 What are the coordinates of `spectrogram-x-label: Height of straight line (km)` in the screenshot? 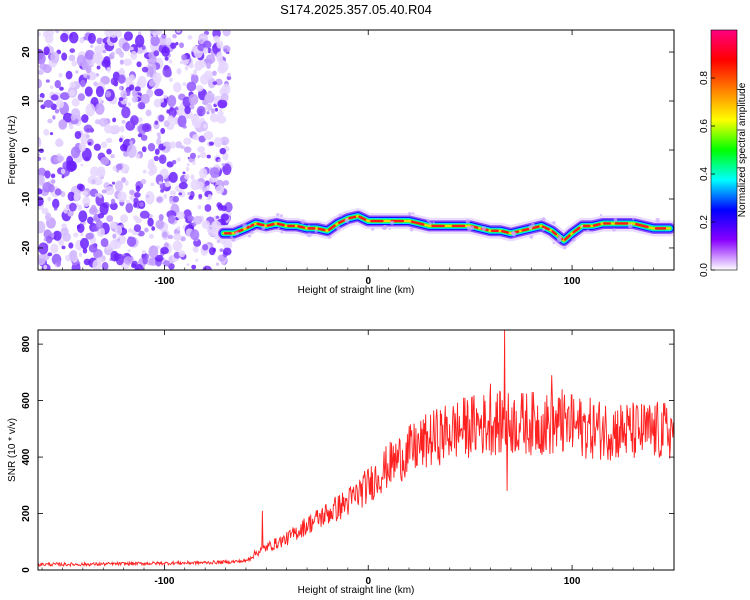 It's located at (356, 290).